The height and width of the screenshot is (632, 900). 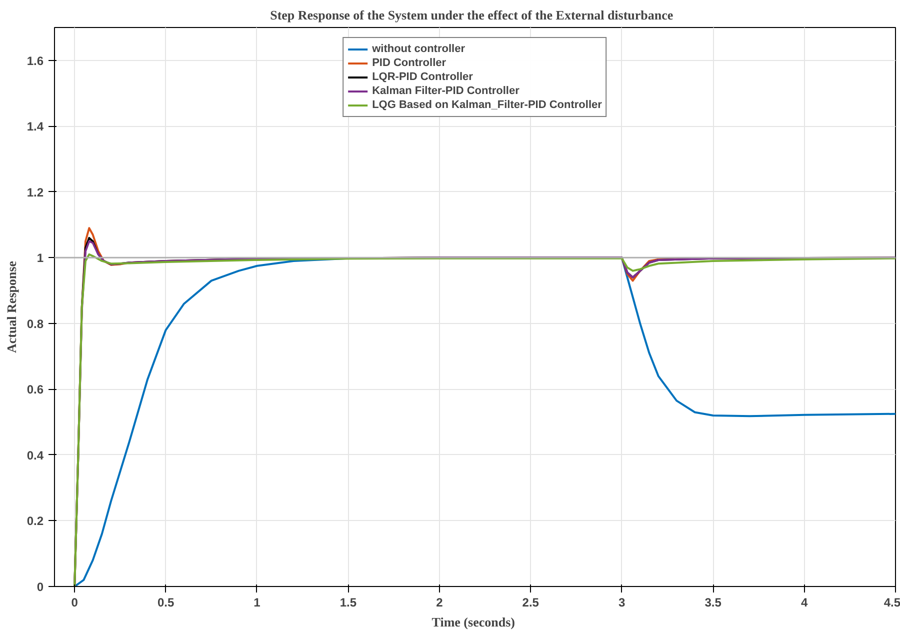 I want to click on legend-label: PID Controller, so click(x=409, y=63).